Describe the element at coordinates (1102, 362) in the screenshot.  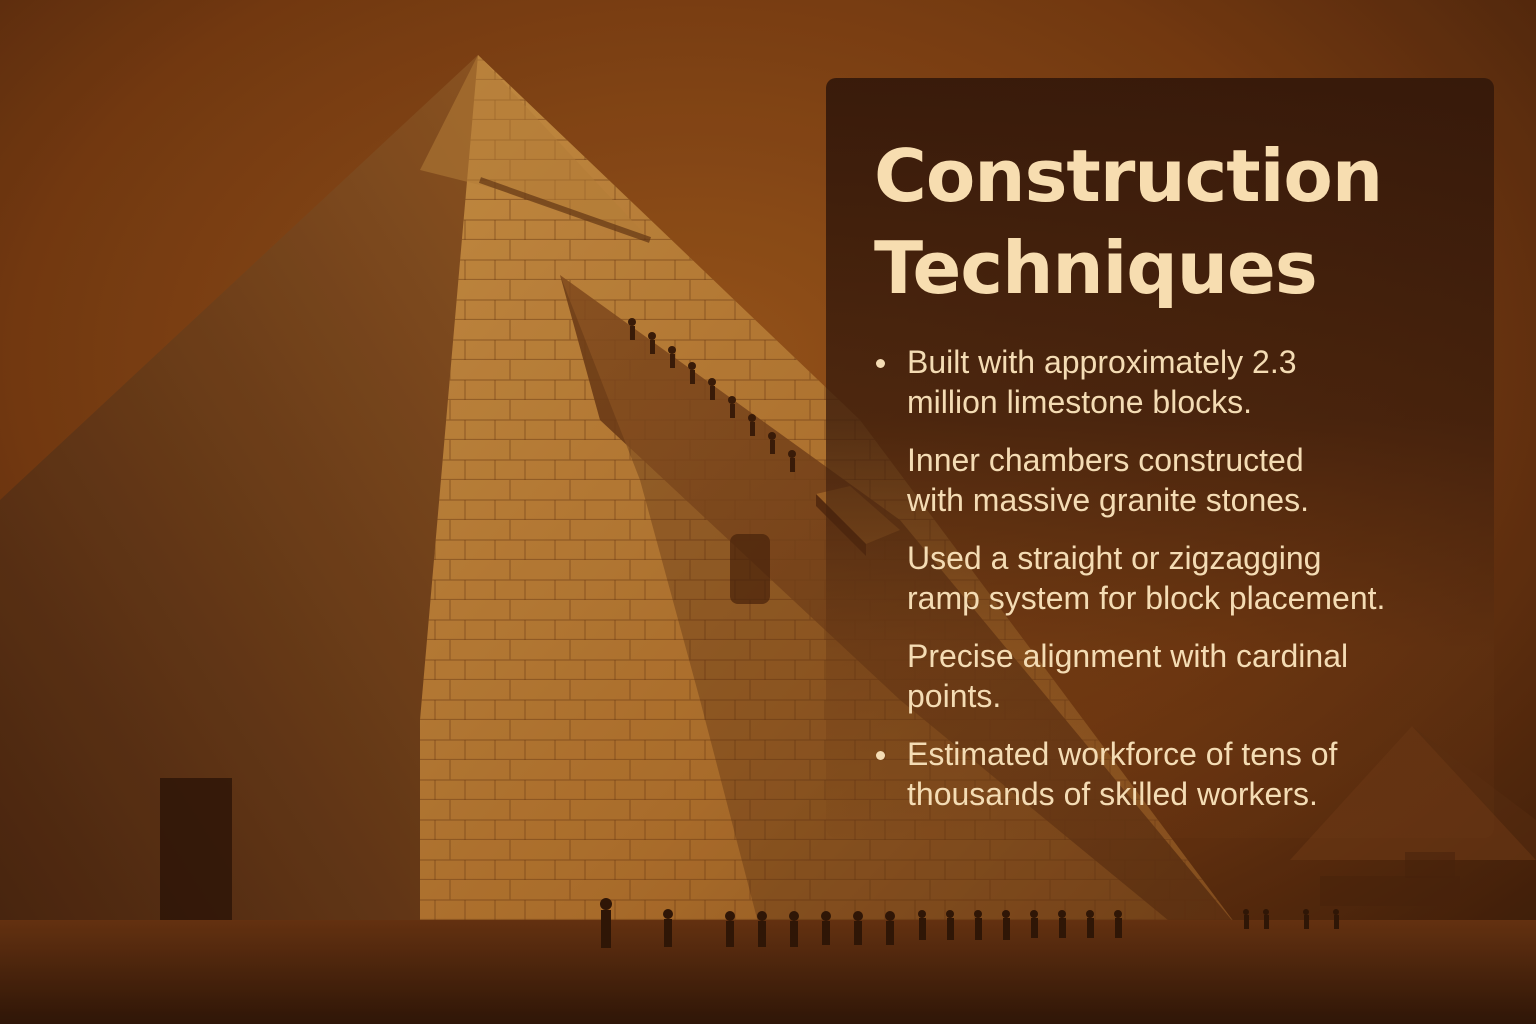
I see `fact-text: Built with approximately 2.3` at that location.